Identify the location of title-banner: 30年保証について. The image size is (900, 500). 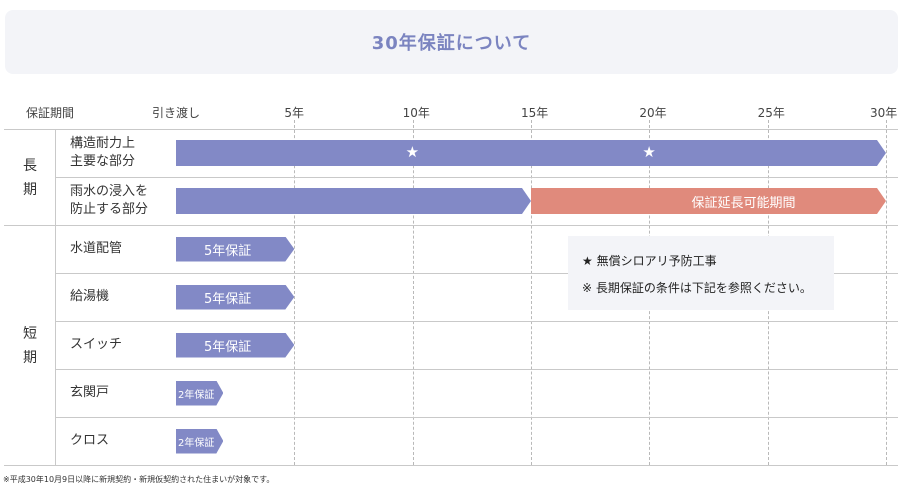
(451, 42).